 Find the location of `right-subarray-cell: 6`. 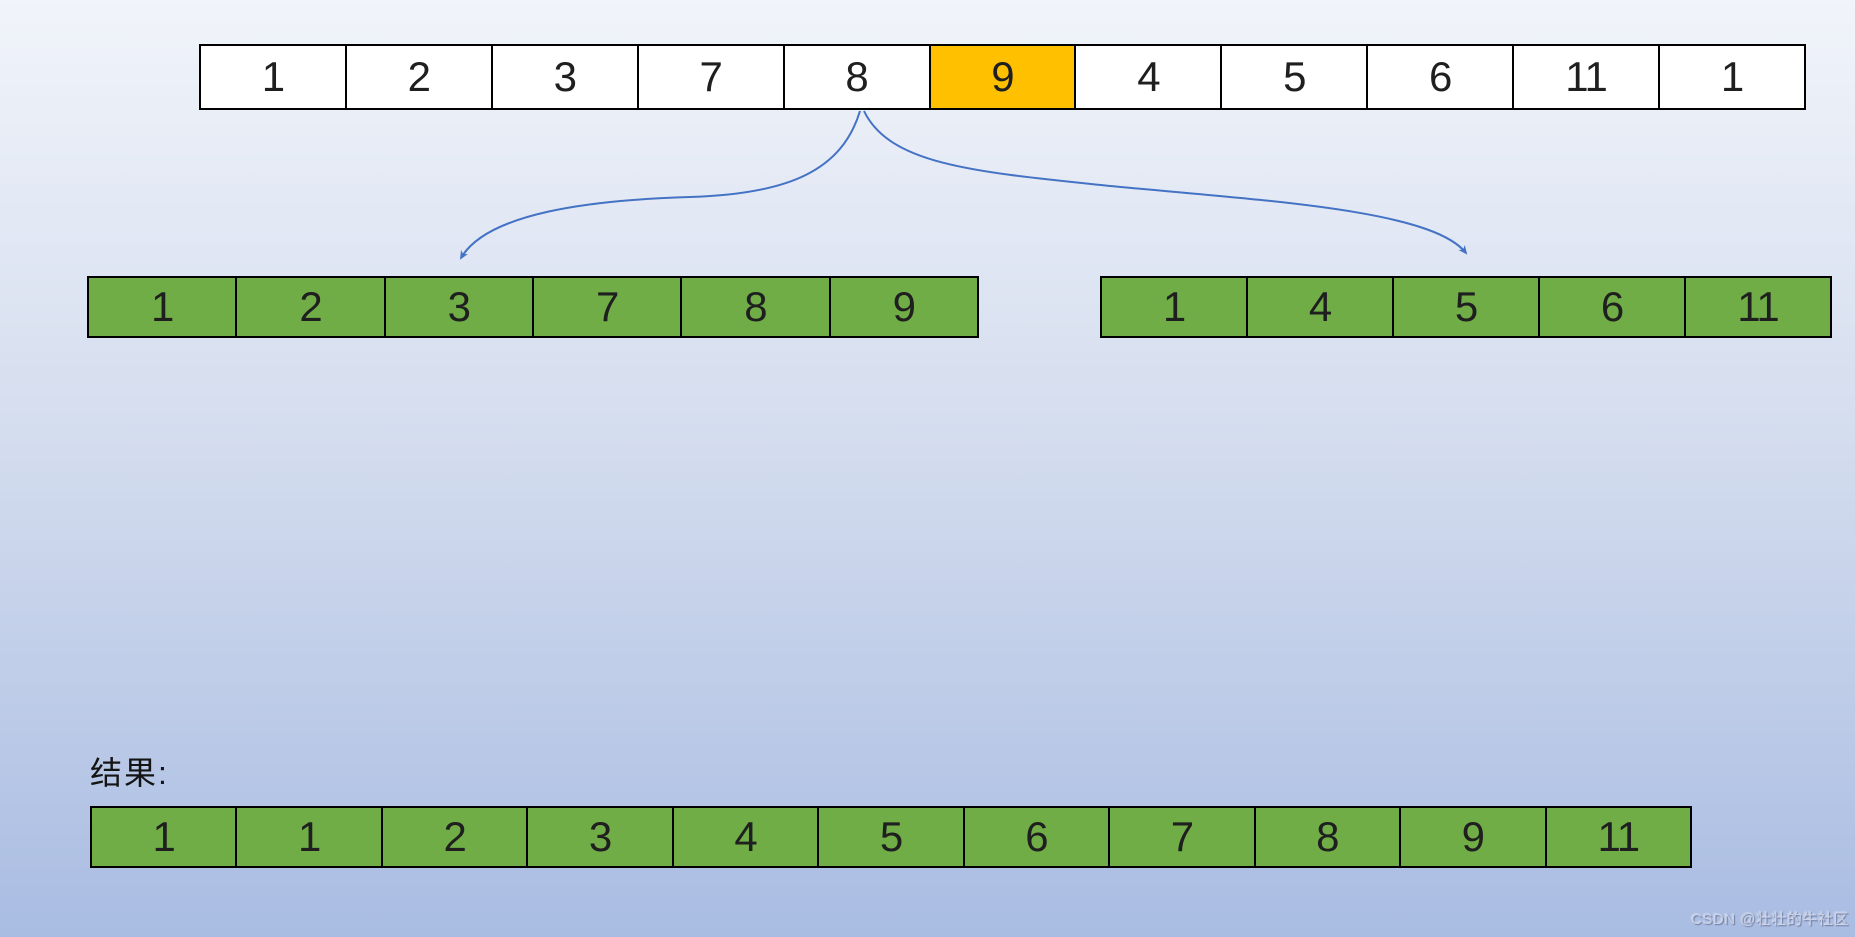

right-subarray-cell: 6 is located at coordinates (1613, 307).